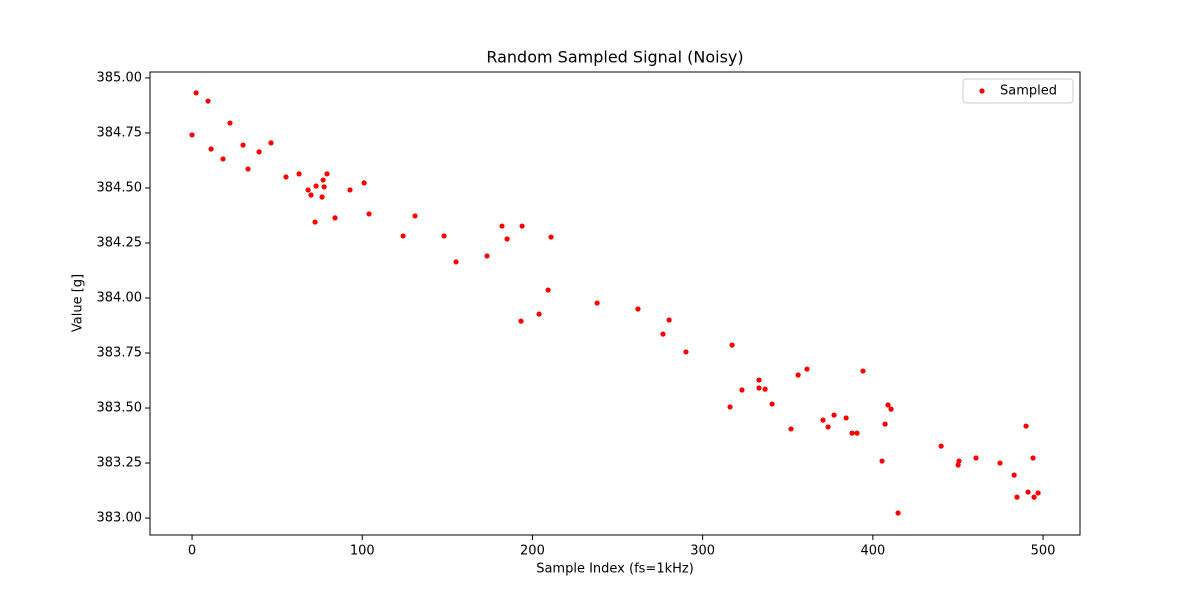 The height and width of the screenshot is (604, 1200). Describe the element at coordinates (615, 569) in the screenshot. I see `x-axis-label: Sample Index (fs=1kHz)` at that location.